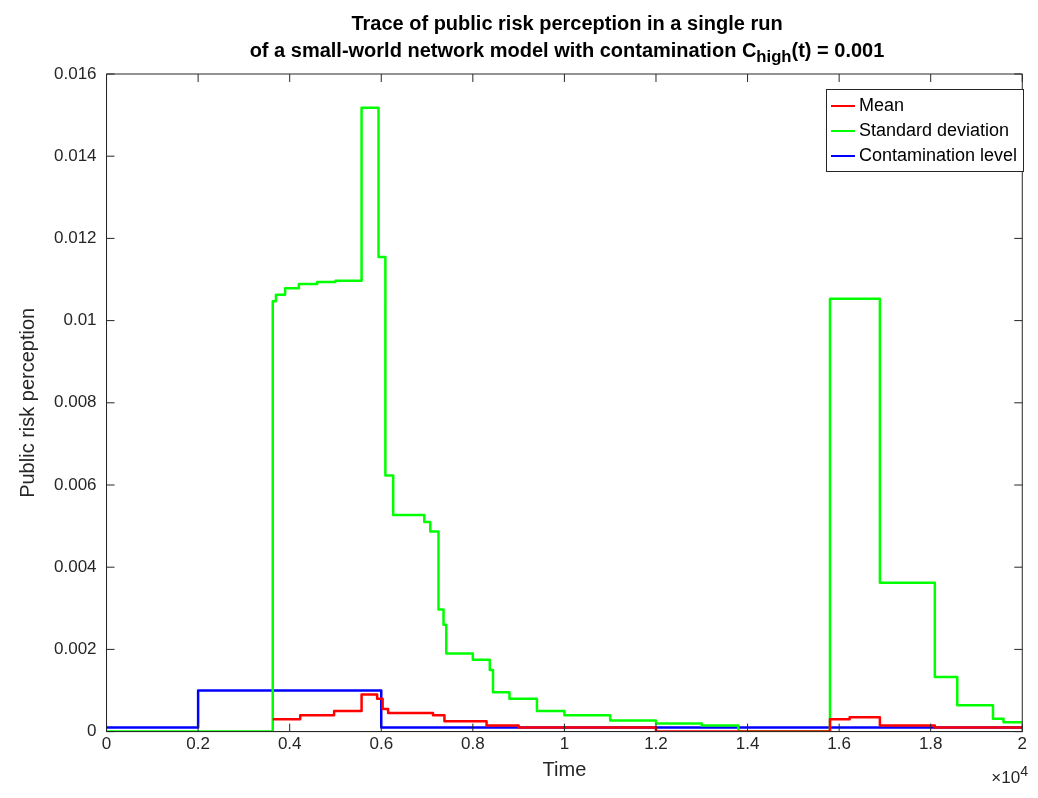 Image resolution: width=1038 pixels, height=798 pixels. Describe the element at coordinates (564, 768) in the screenshot. I see `x-axis-title: Time` at that location.